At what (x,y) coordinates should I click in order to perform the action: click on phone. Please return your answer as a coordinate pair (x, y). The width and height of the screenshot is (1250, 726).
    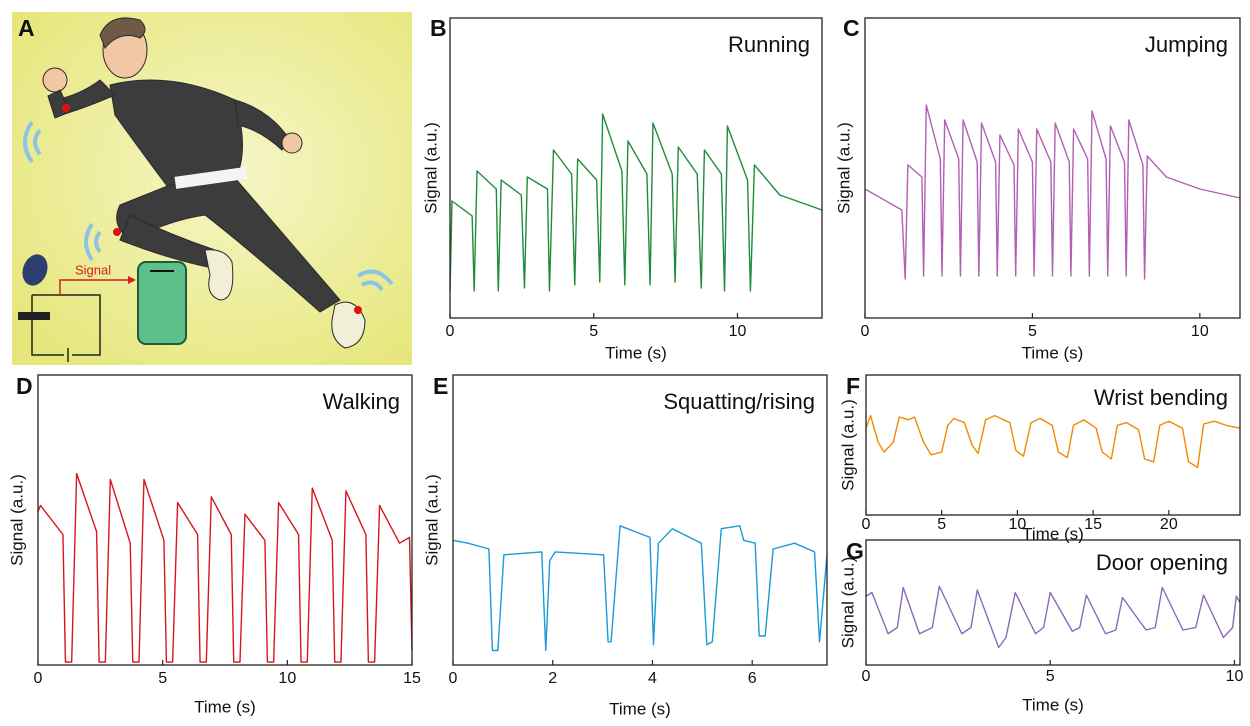
    Looking at the image, I should click on (162, 303).